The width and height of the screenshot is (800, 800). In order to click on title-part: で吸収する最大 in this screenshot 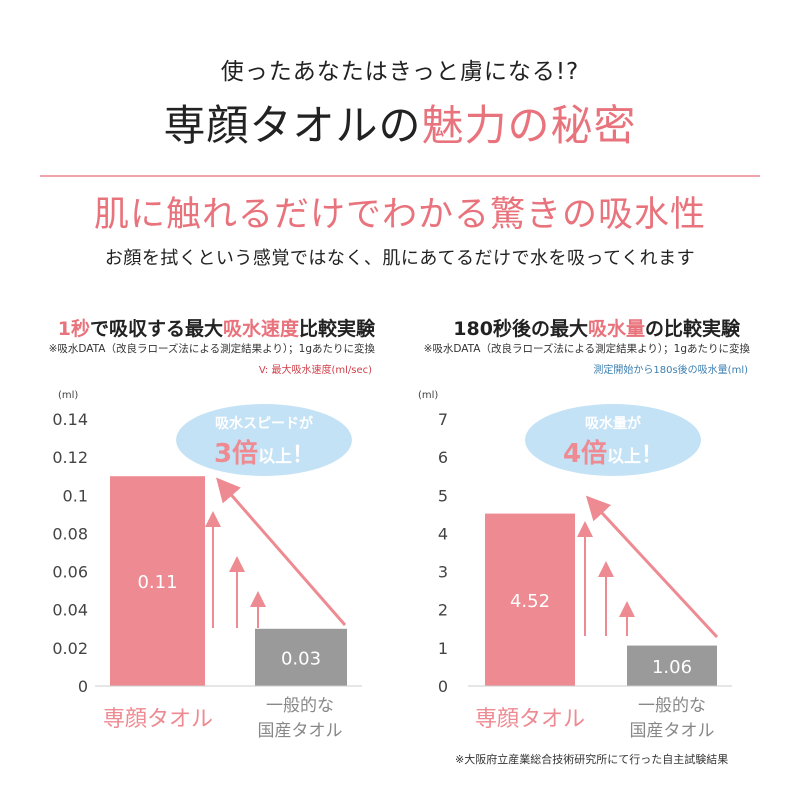, I will do `click(156, 329)`.